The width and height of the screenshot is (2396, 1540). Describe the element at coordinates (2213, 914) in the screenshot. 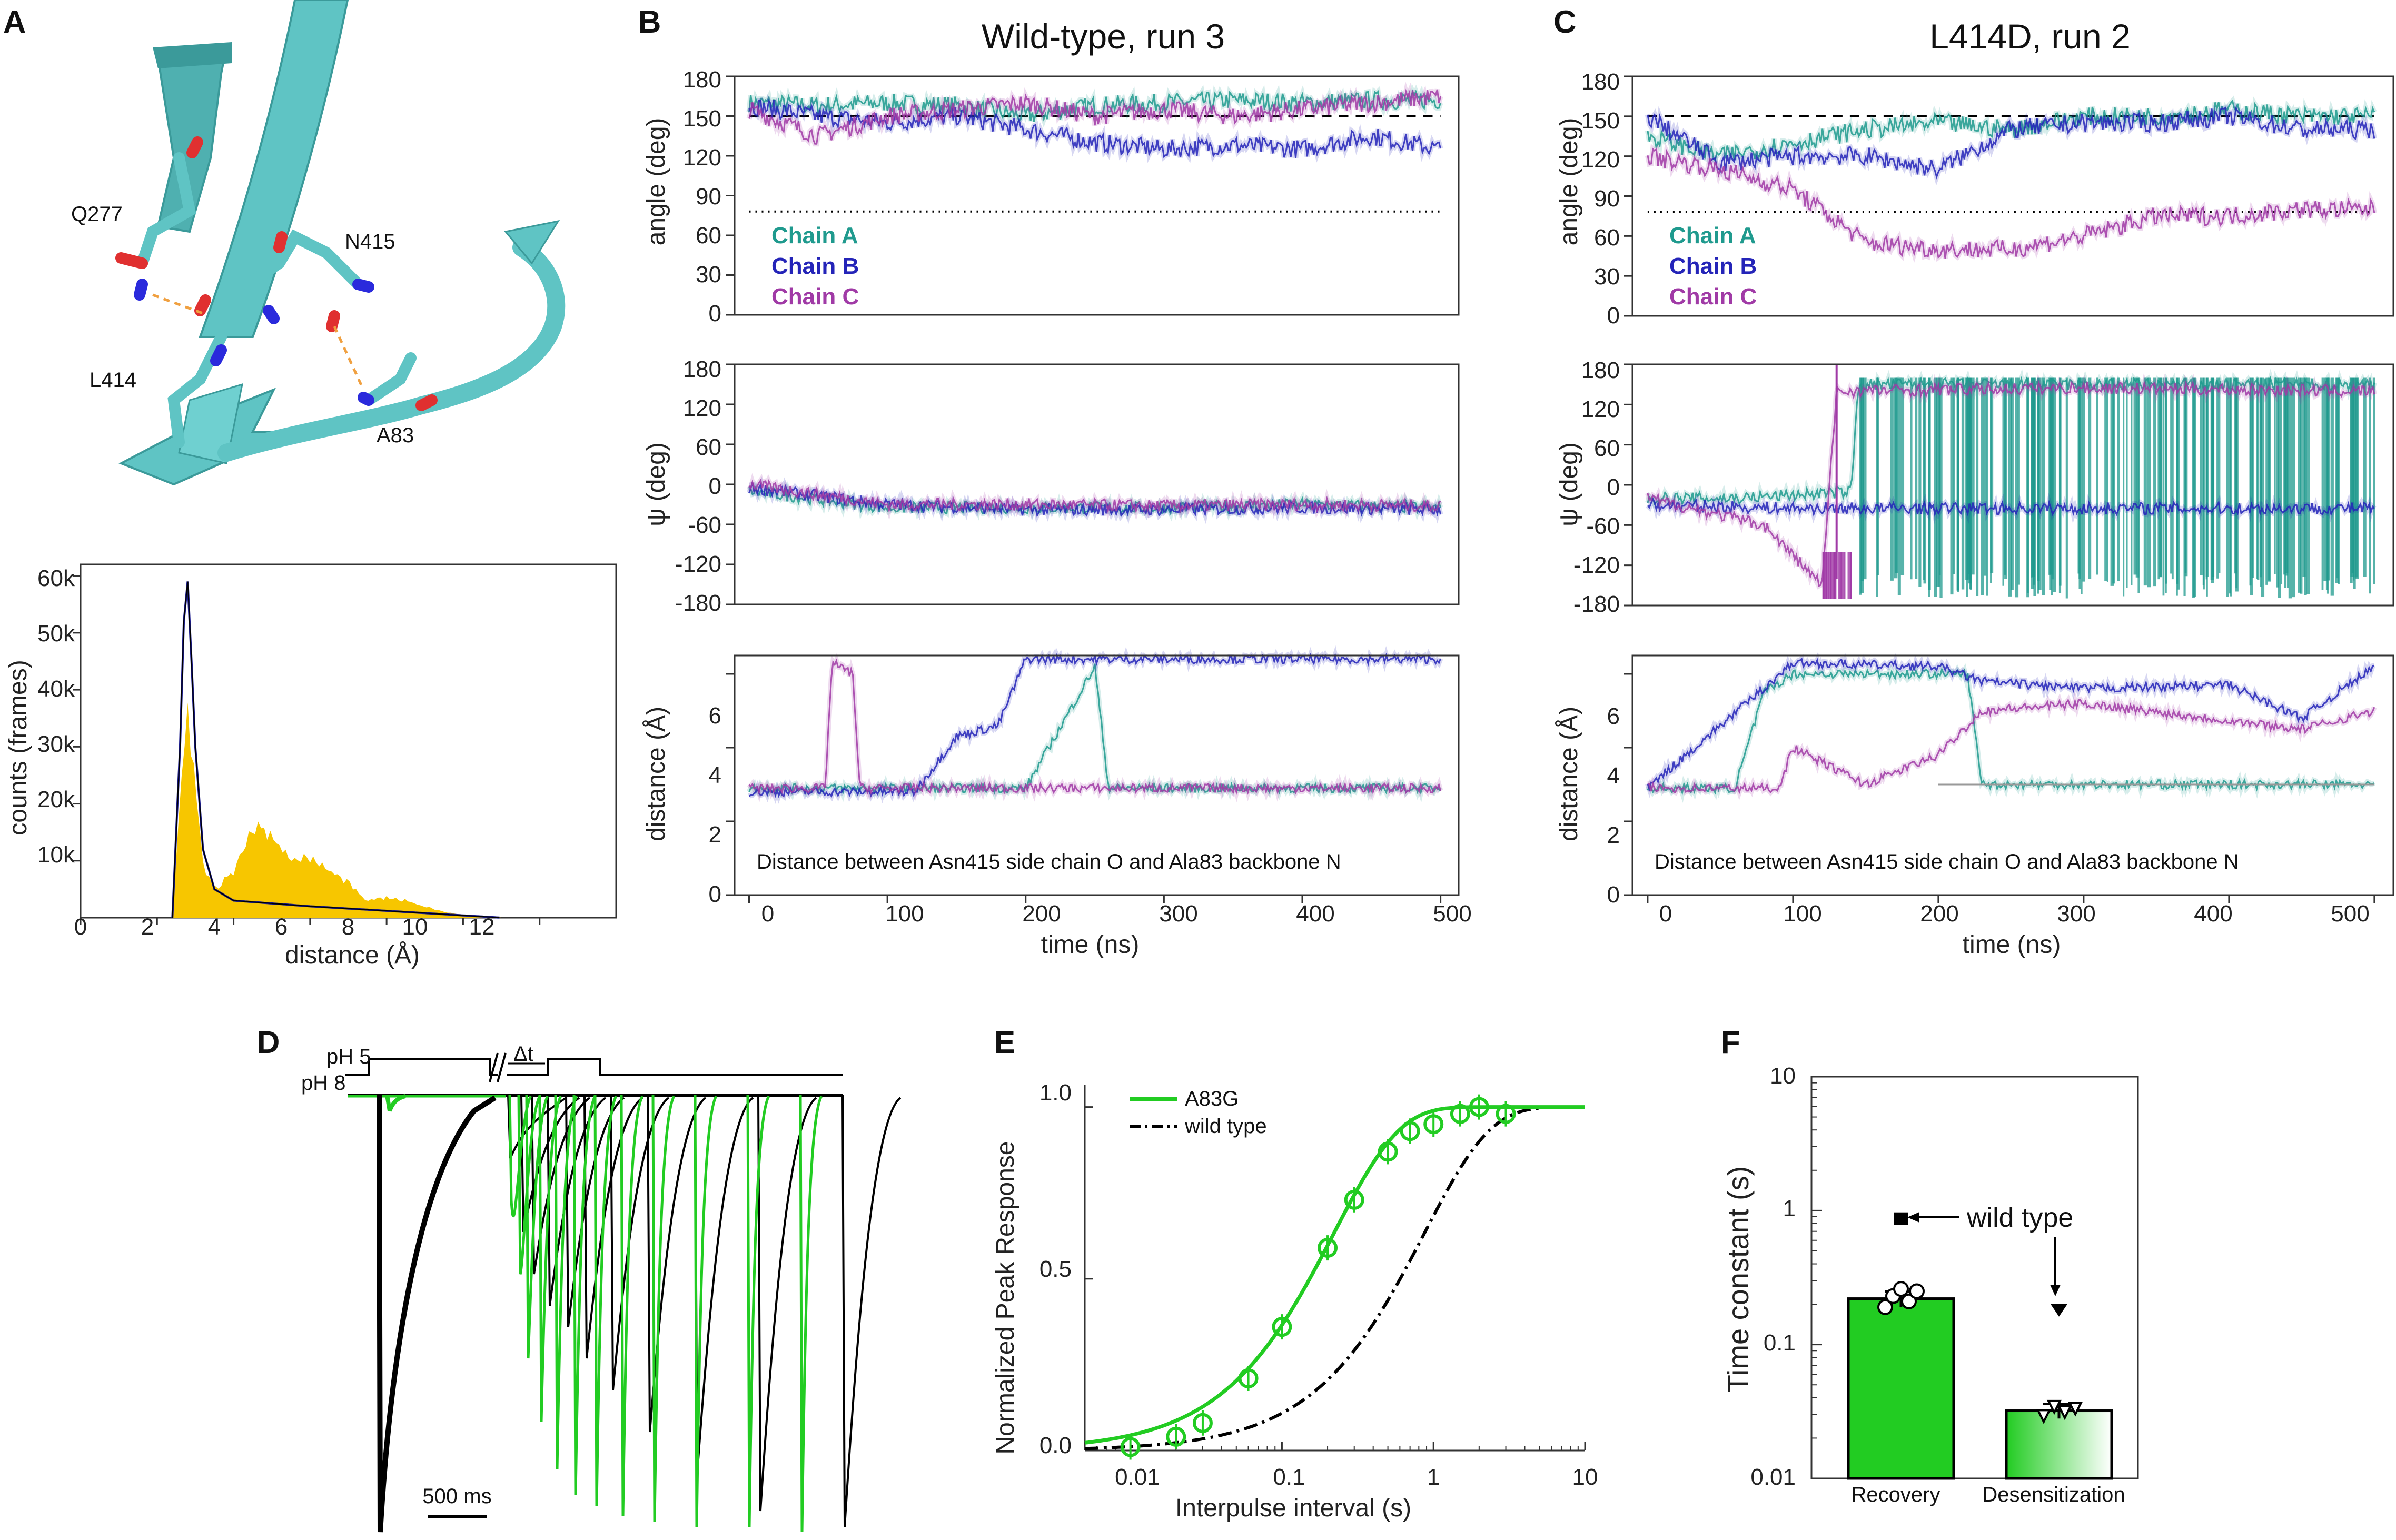

I see `tick: 400` at that location.